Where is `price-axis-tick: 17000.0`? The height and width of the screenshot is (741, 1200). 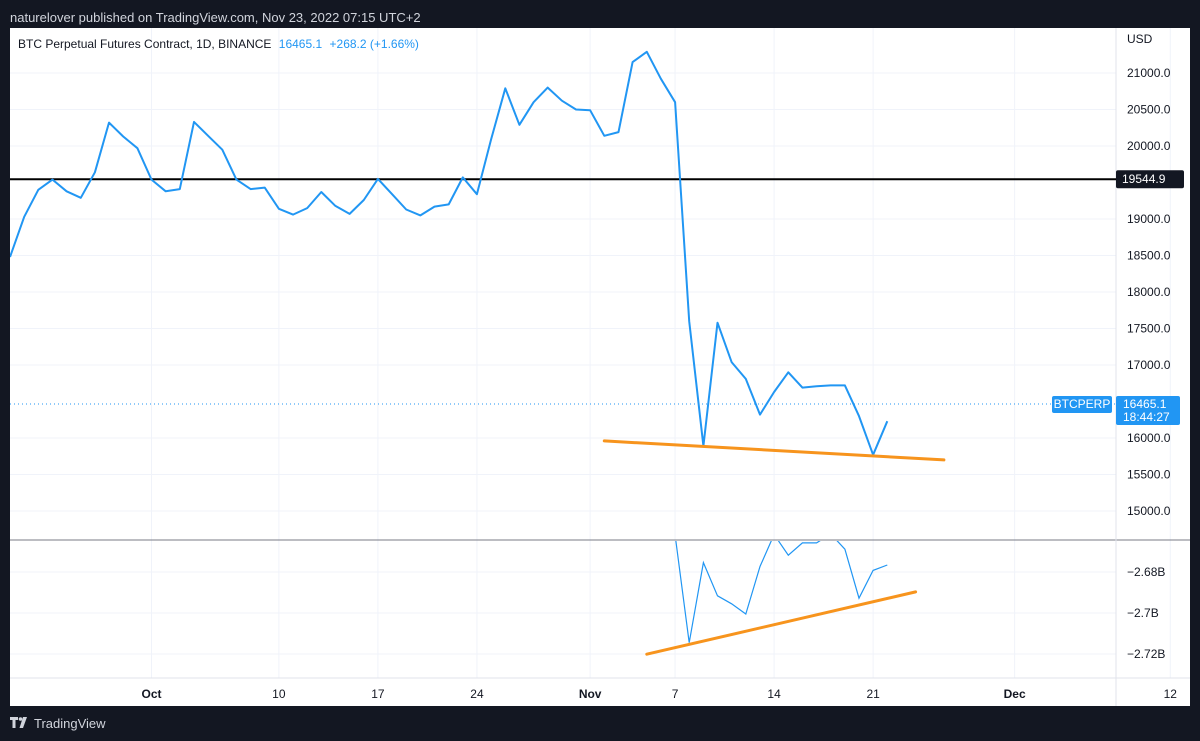 price-axis-tick: 17000.0 is located at coordinates (1149, 365).